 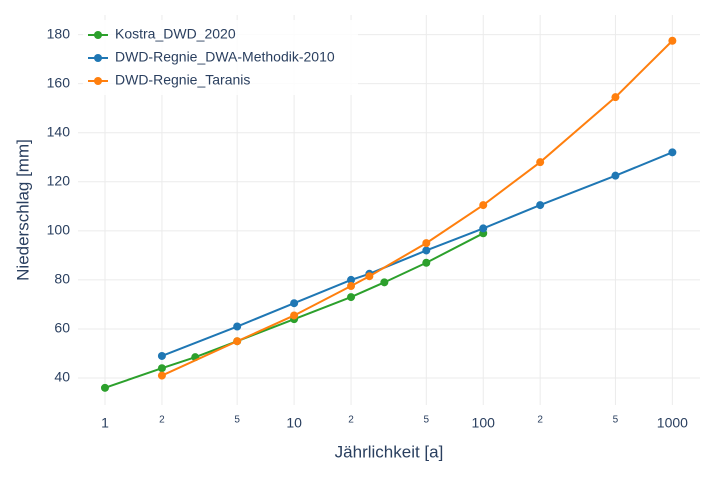 What do you see at coordinates (59, 82) in the screenshot?
I see `y-tick-label: 160` at bounding box center [59, 82].